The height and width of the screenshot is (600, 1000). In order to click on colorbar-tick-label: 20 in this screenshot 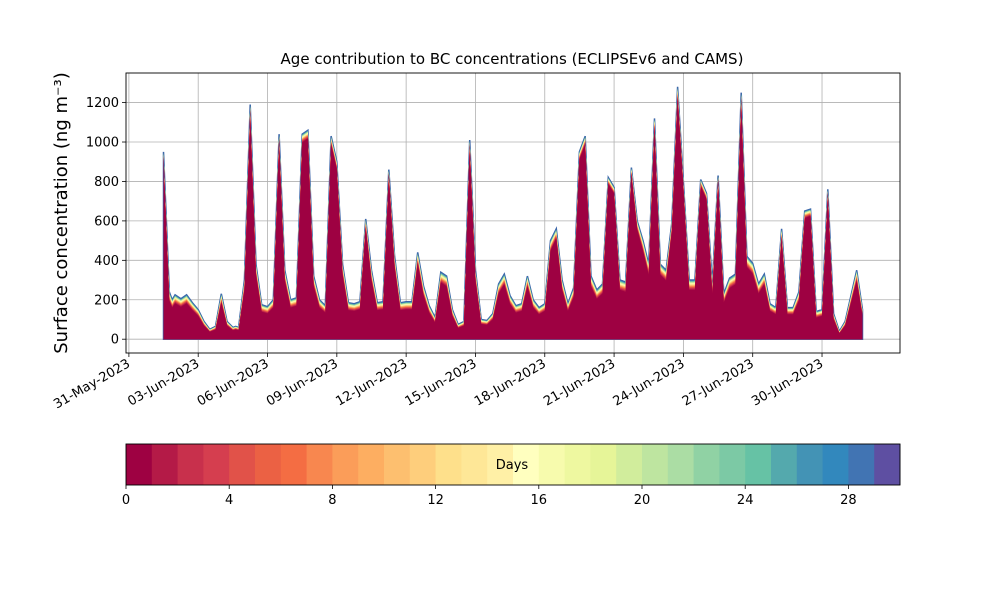, I will do `click(642, 500)`.